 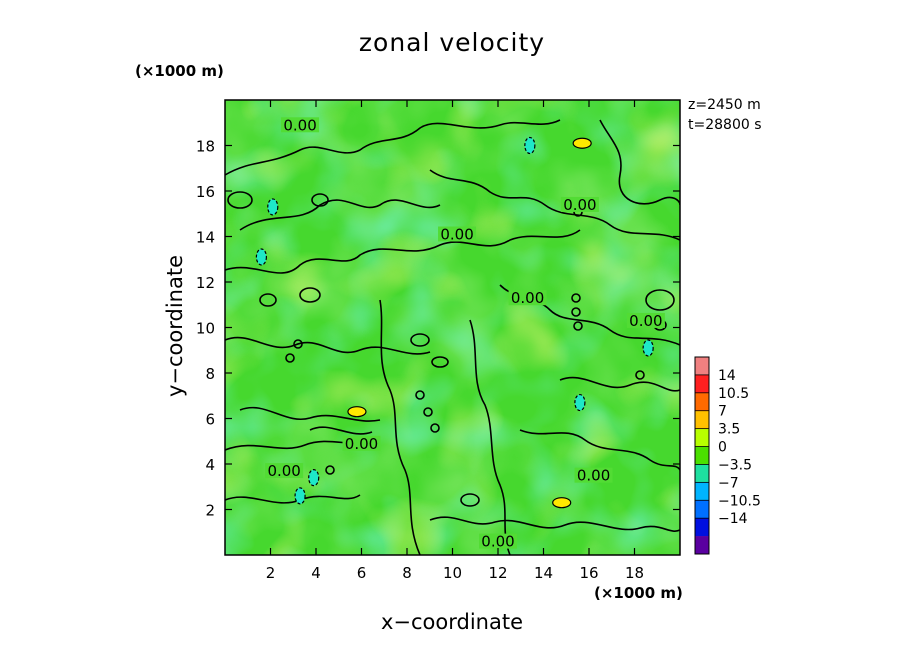 I want to click on x-tick-label: 18, so click(x=634, y=573).